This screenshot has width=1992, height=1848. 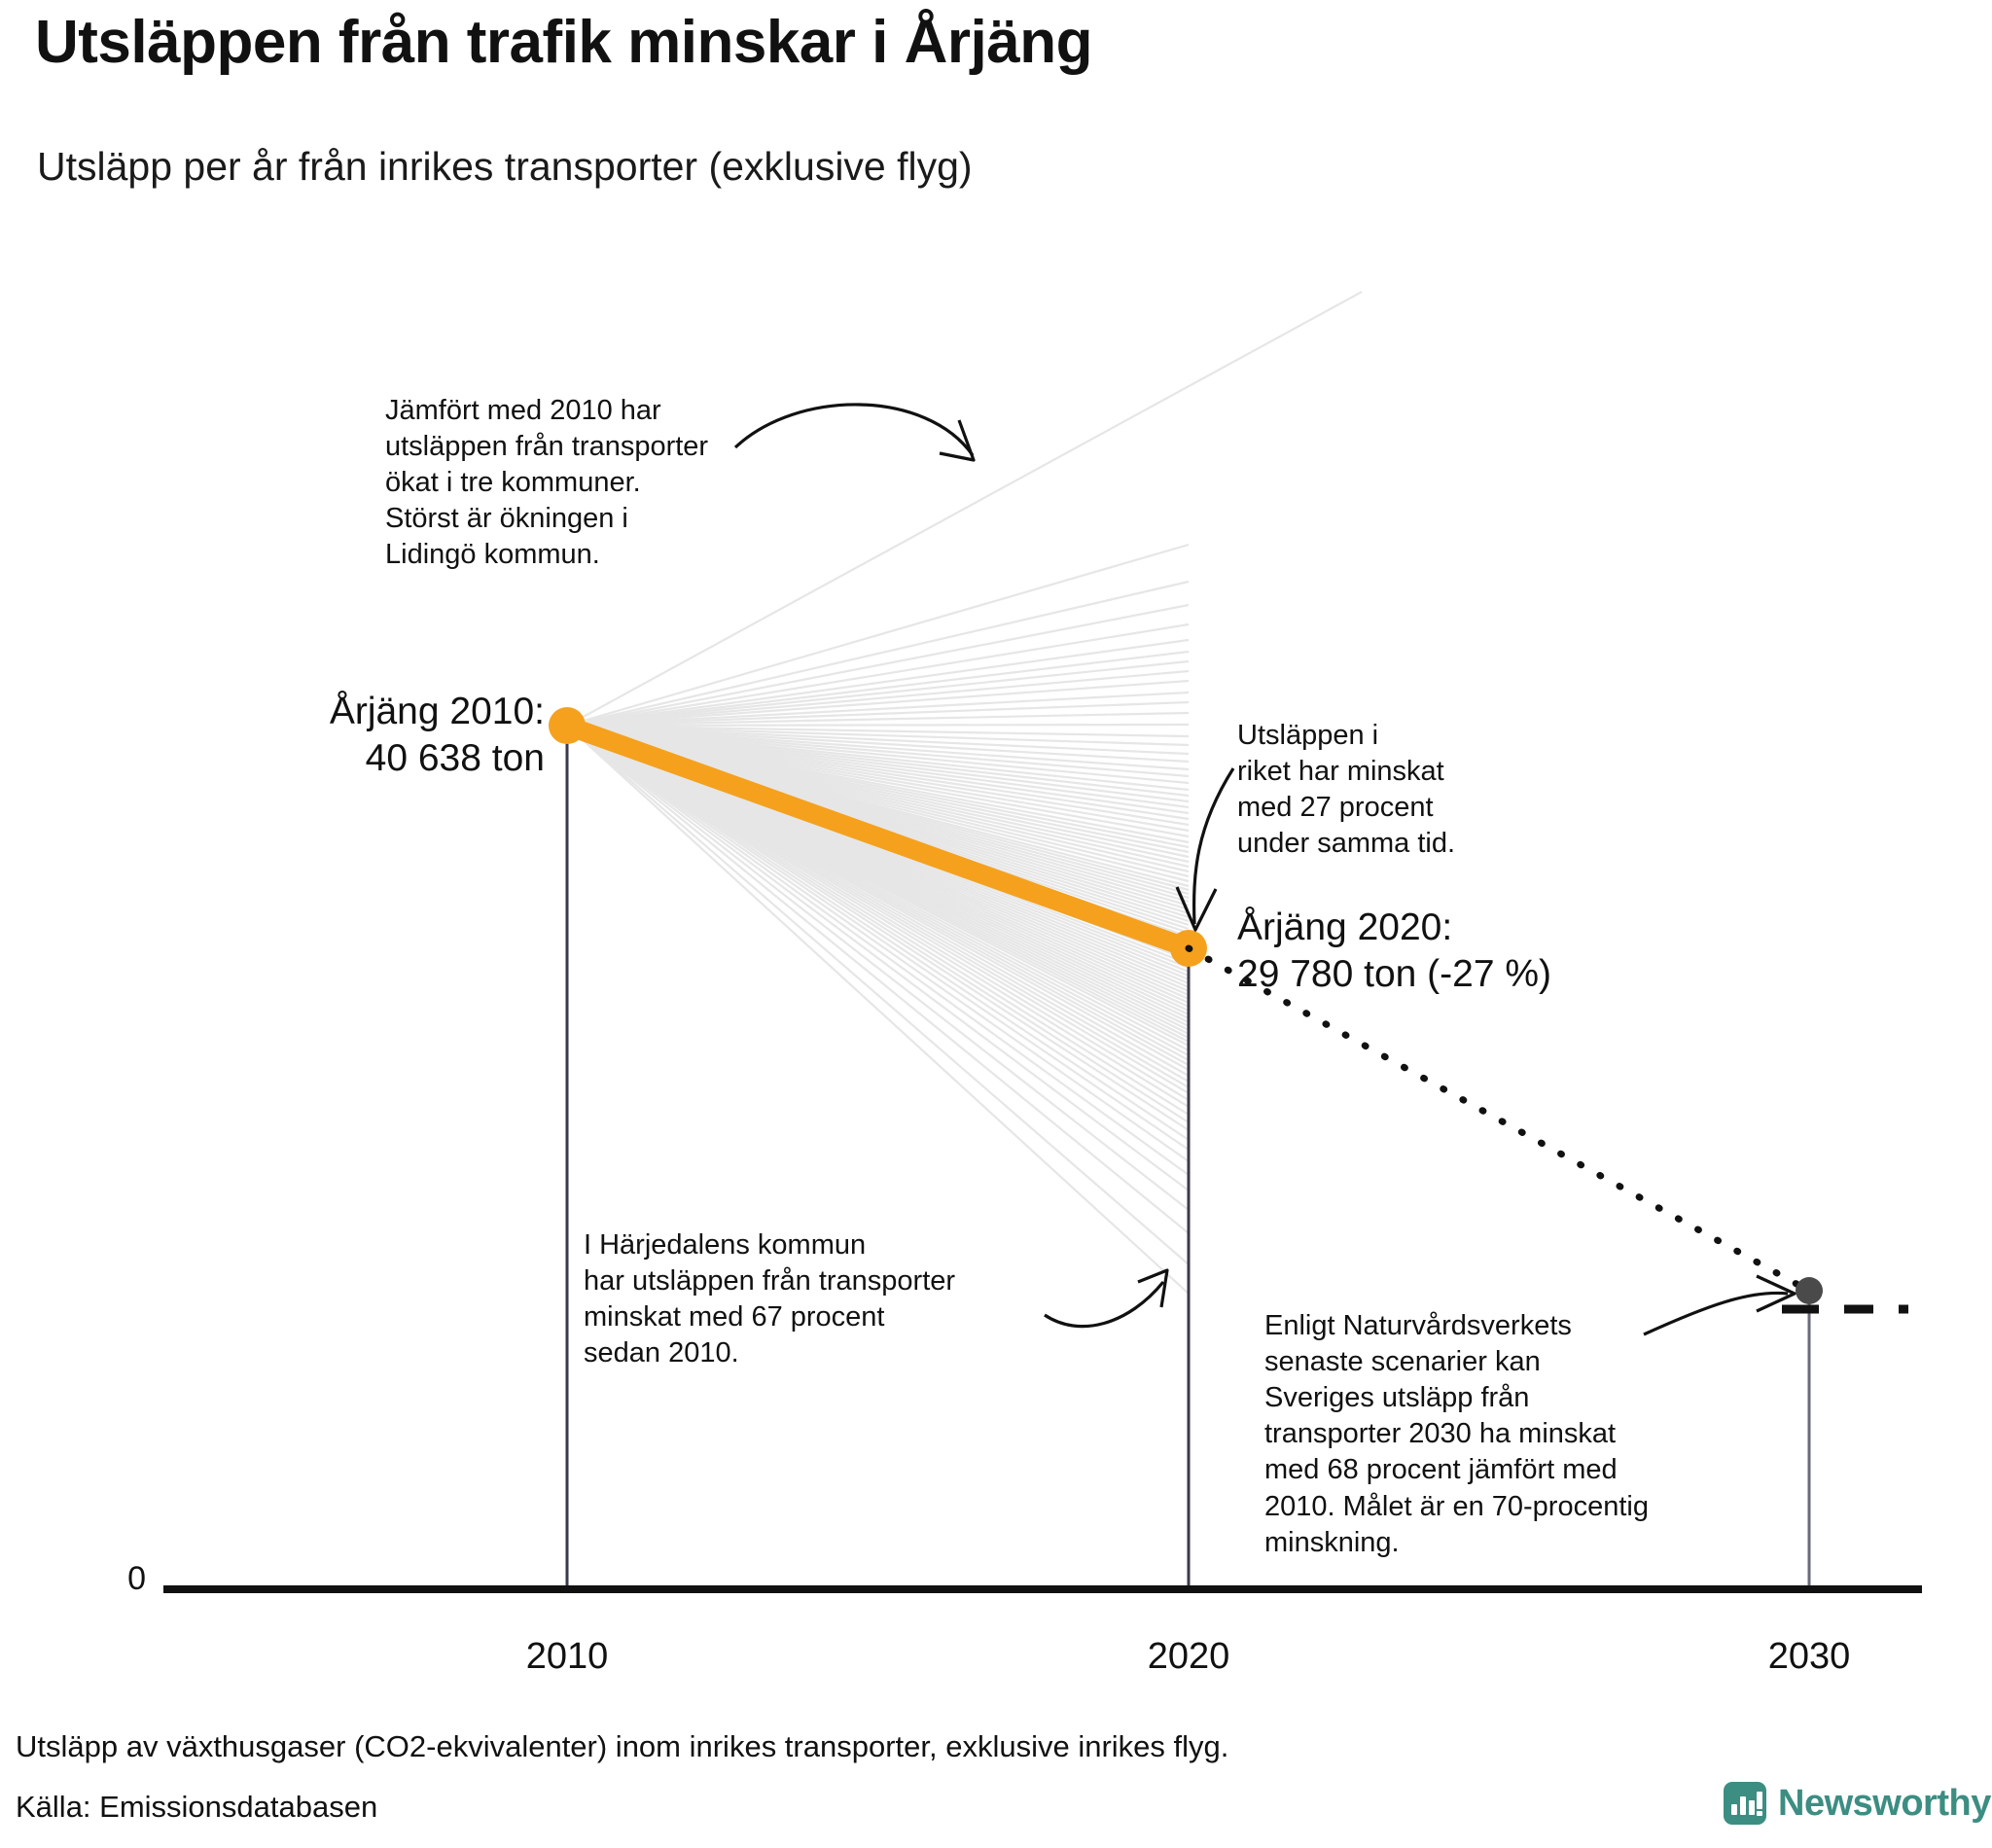 What do you see at coordinates (567, 725) in the screenshot?
I see `data-point-2010` at bounding box center [567, 725].